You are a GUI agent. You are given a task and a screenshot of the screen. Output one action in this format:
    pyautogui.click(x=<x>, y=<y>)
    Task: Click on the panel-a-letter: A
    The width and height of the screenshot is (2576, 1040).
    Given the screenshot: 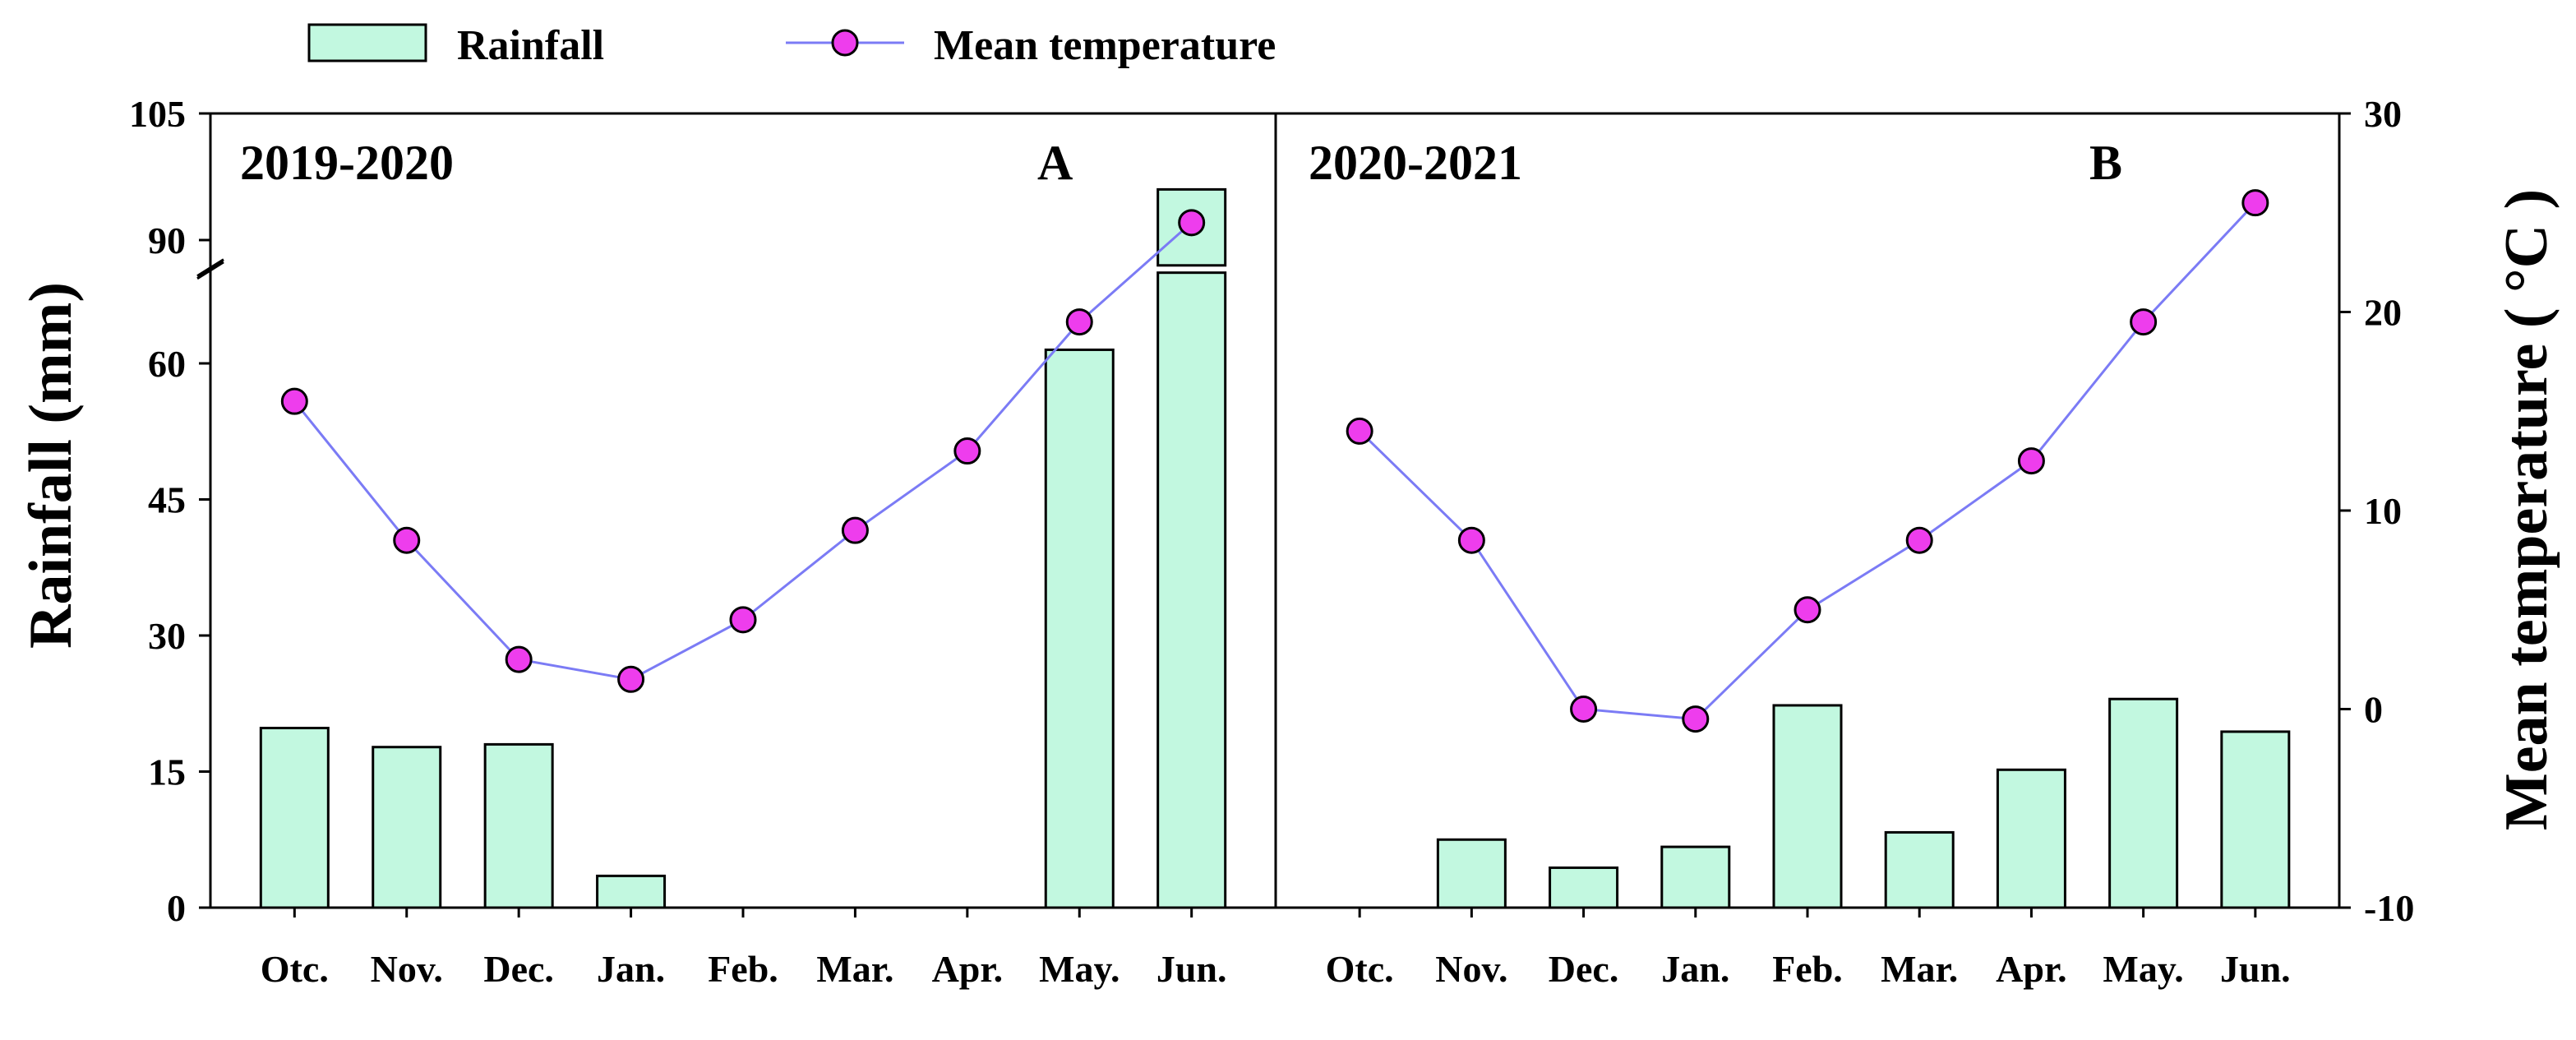 What is the action you would take?
    pyautogui.click(x=1055, y=163)
    